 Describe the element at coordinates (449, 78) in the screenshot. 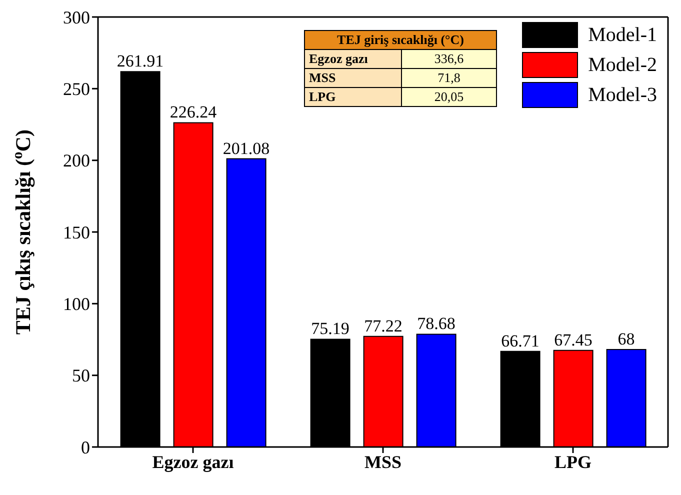

I see `annotation: 71,8` at that location.